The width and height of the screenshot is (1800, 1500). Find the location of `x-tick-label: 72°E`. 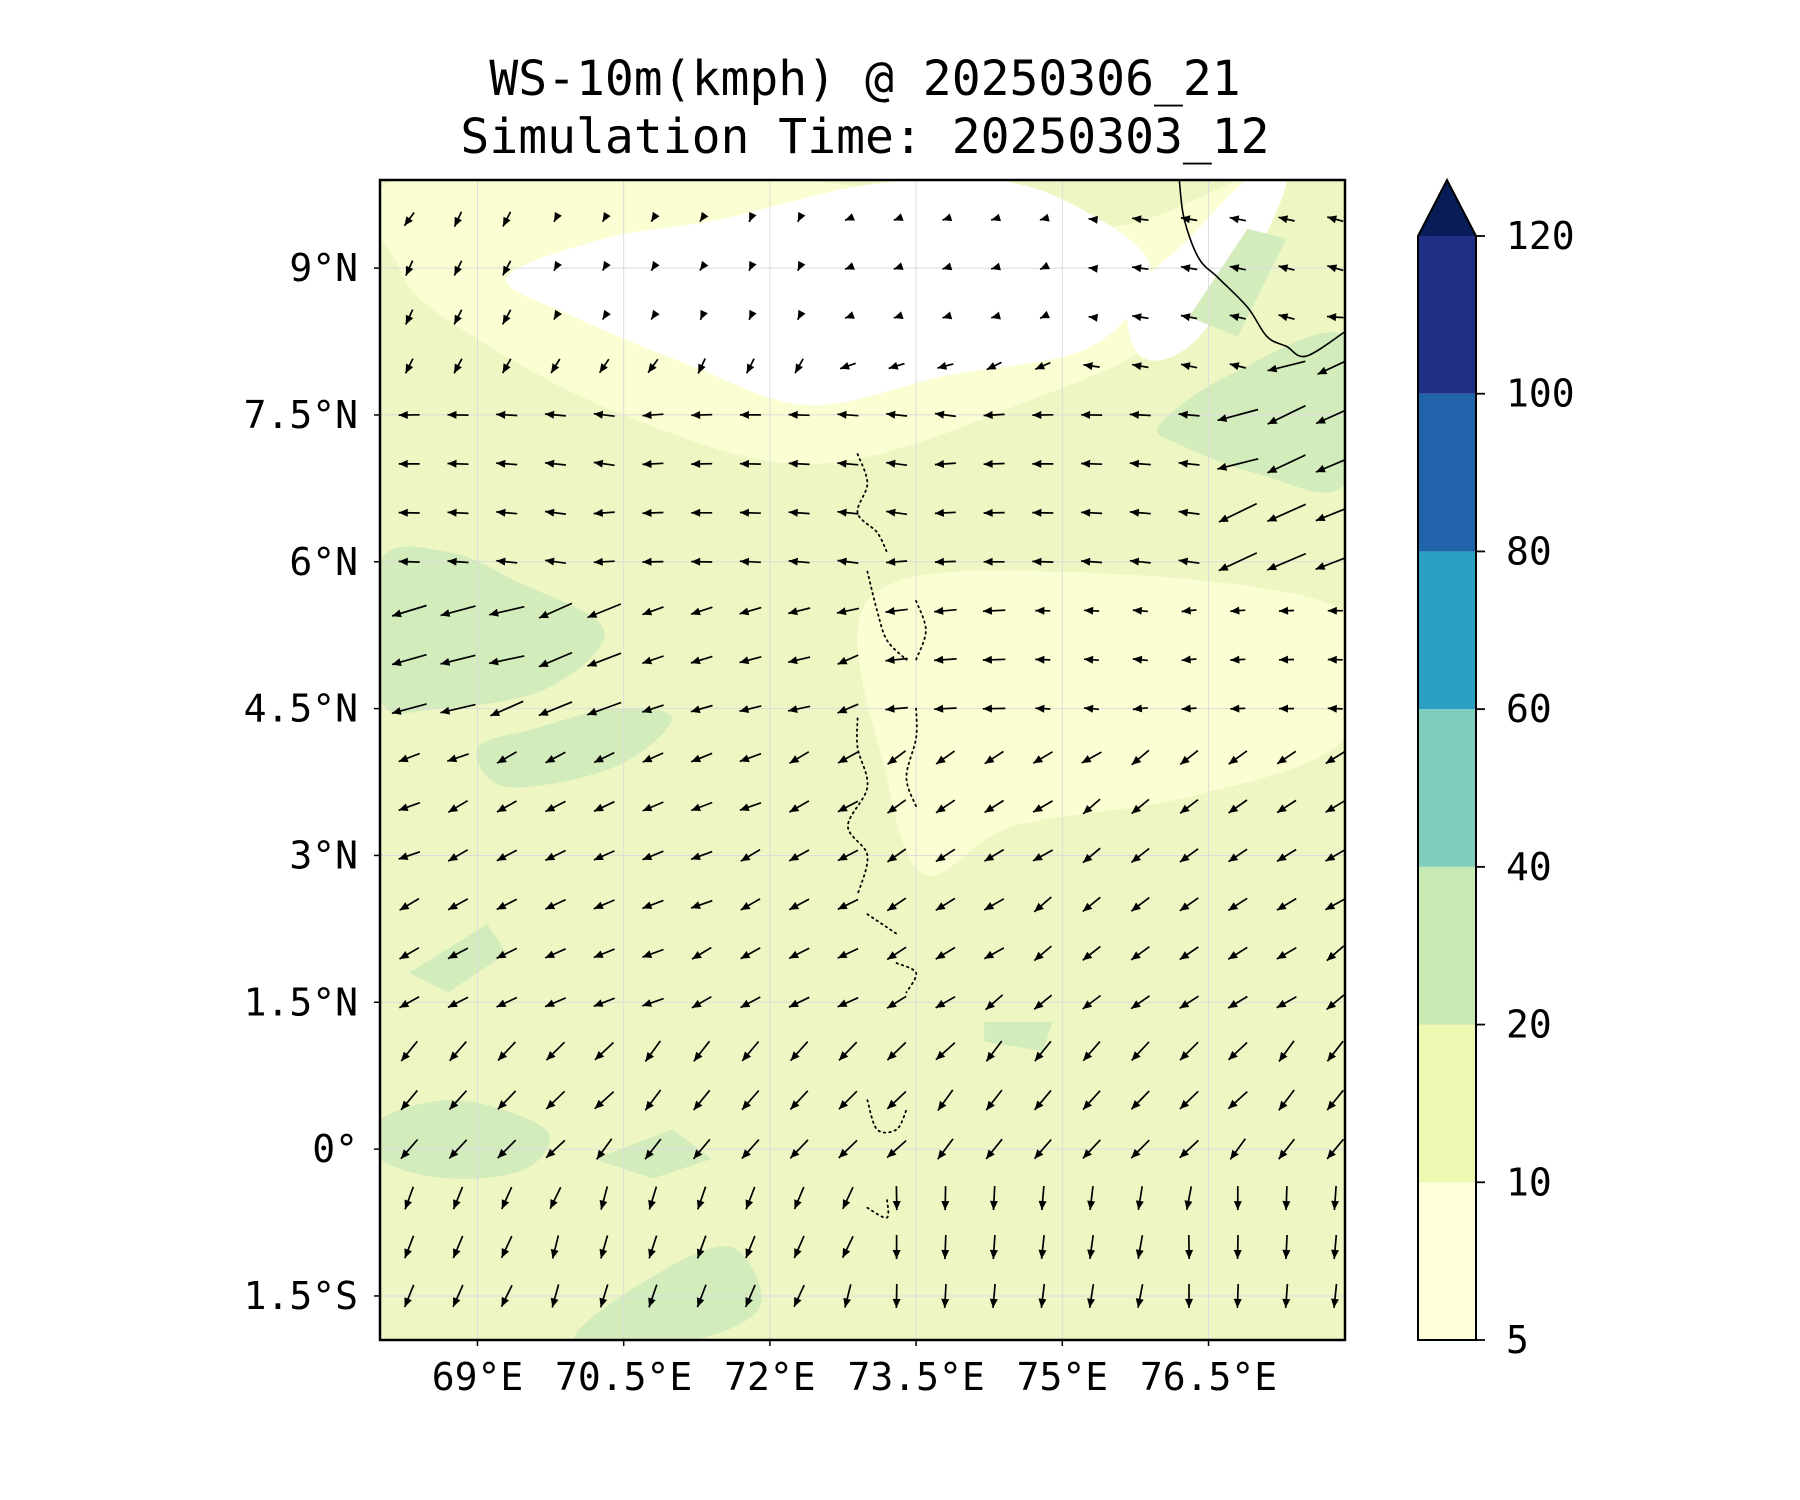

x-tick-label: 72°E is located at coordinates (770, 1377).